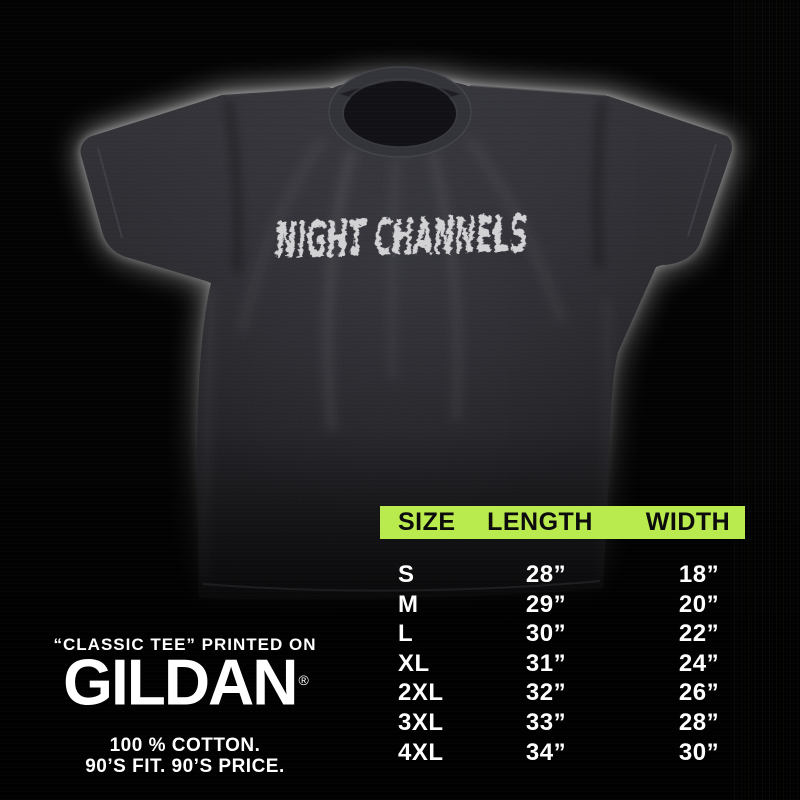  I want to click on size-row: XL 31” 24”, so click(562, 664).